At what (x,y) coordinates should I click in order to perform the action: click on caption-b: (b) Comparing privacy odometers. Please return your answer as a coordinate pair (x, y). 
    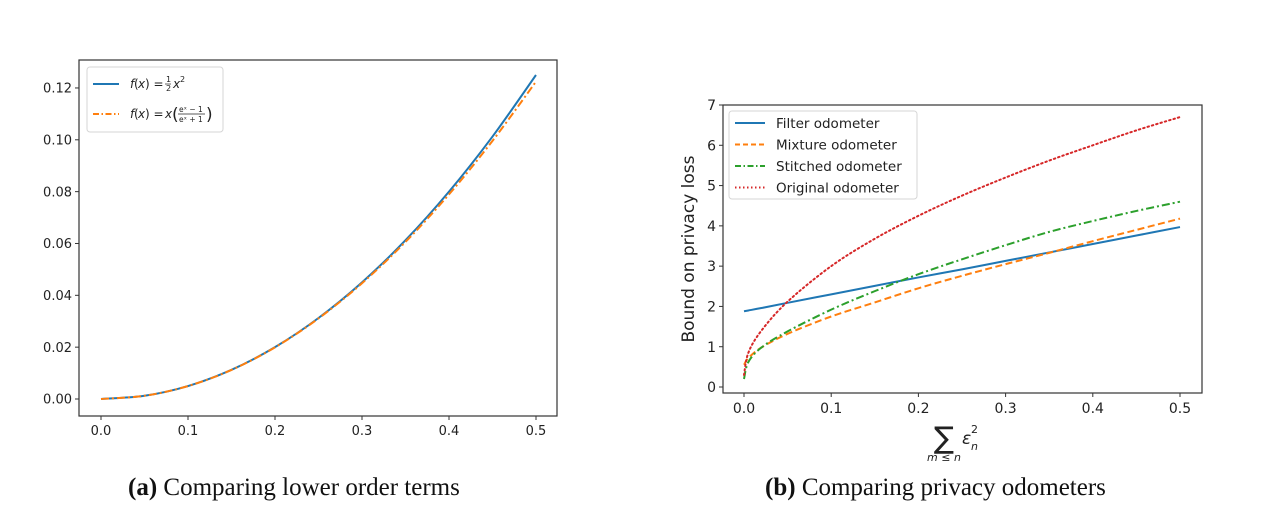
    Looking at the image, I should click on (935, 488).